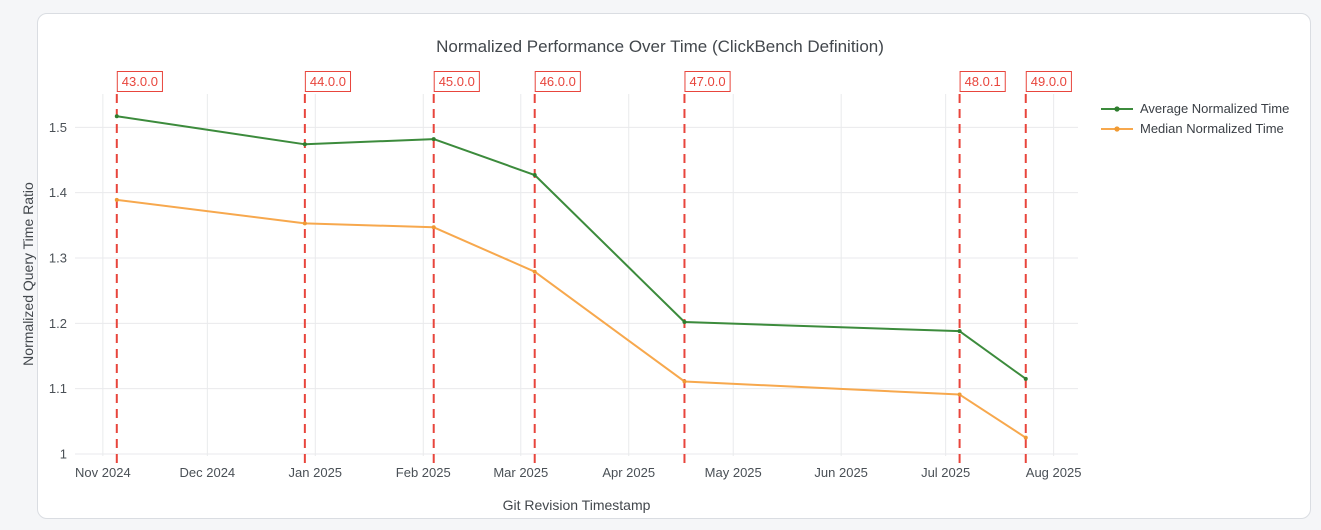  I want to click on legend-item-median: Median Normalized Time, so click(1194, 128).